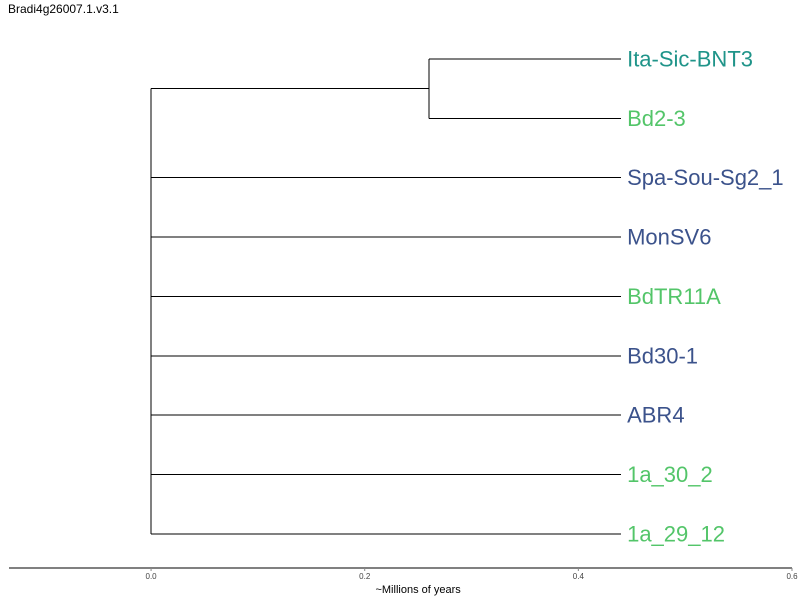 The height and width of the screenshot is (600, 800). Describe the element at coordinates (472, 574) in the screenshot. I see `x-axis-ticks: 0.0 0.2 0.4 0.6` at that location.